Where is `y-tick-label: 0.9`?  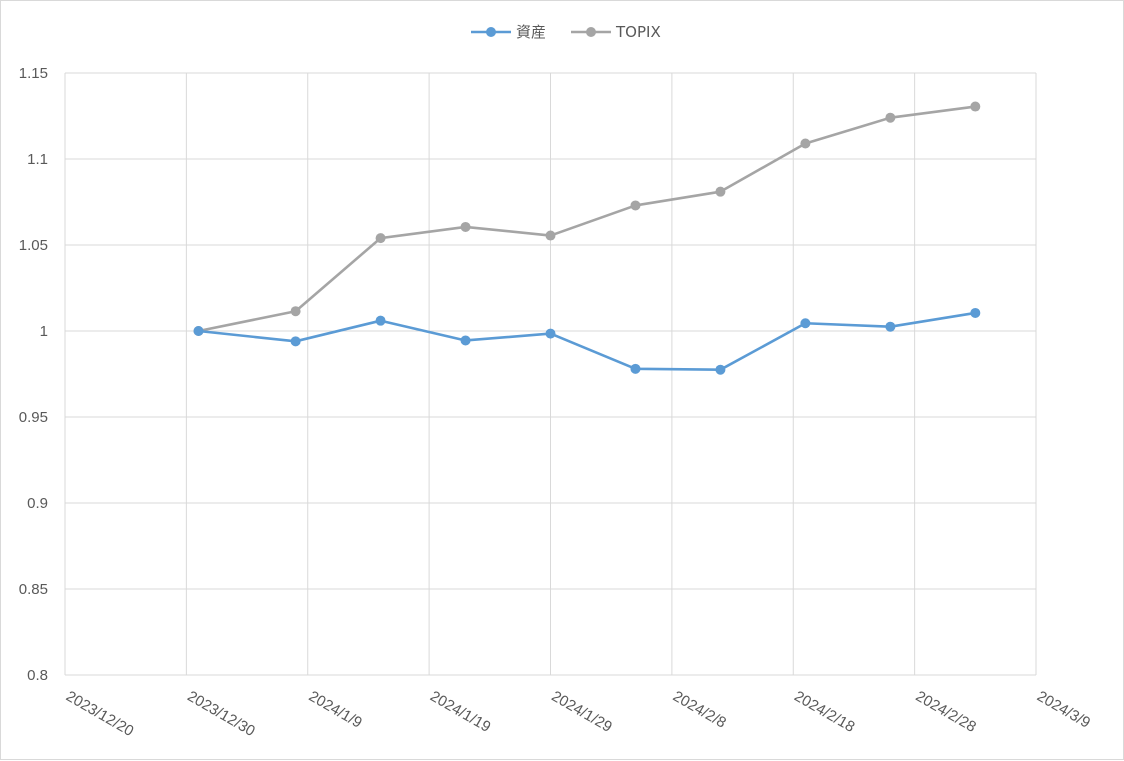
y-tick-label: 0.9 is located at coordinates (37, 503).